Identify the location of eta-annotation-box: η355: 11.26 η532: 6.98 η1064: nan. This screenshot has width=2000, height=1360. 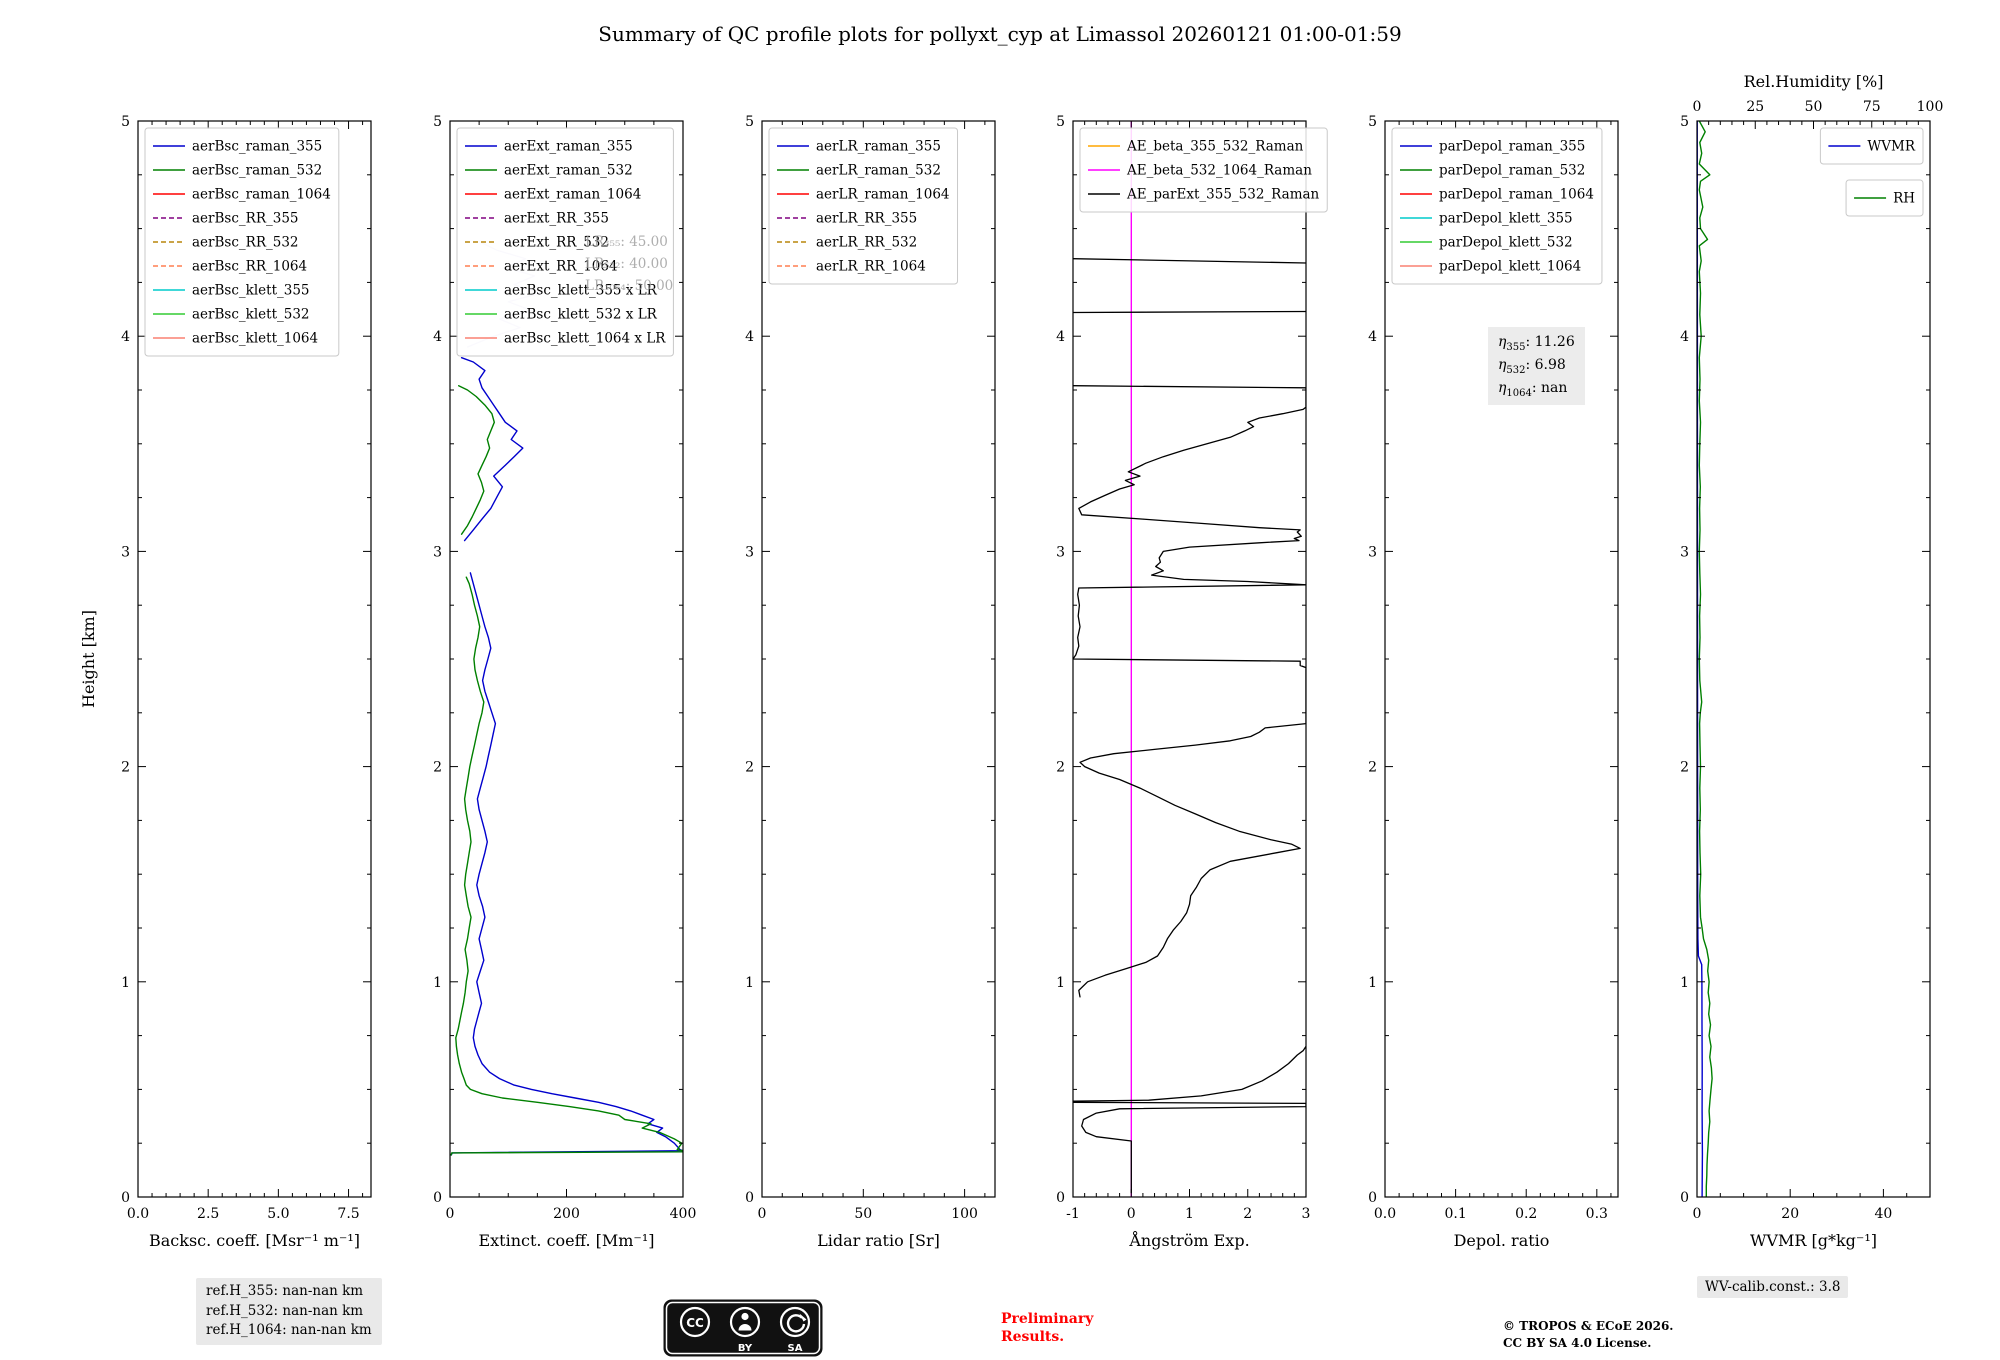
(1536, 366).